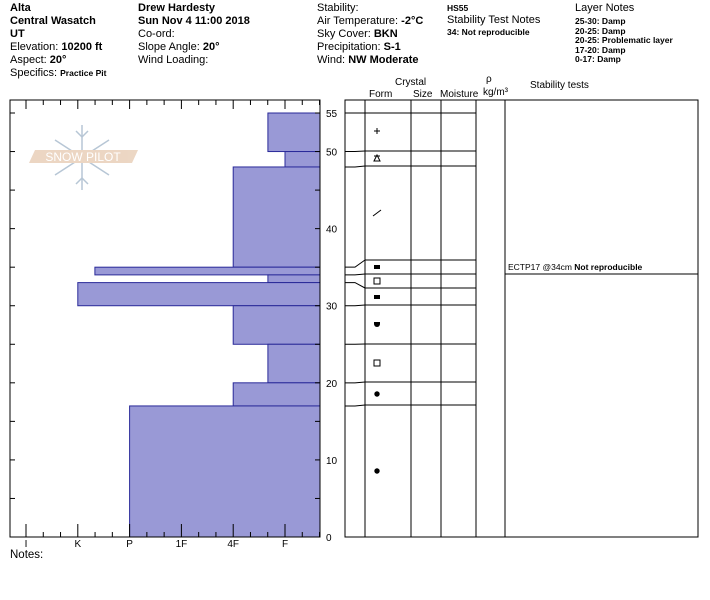  I want to click on specifics-value: Practice Pit, so click(83, 73).